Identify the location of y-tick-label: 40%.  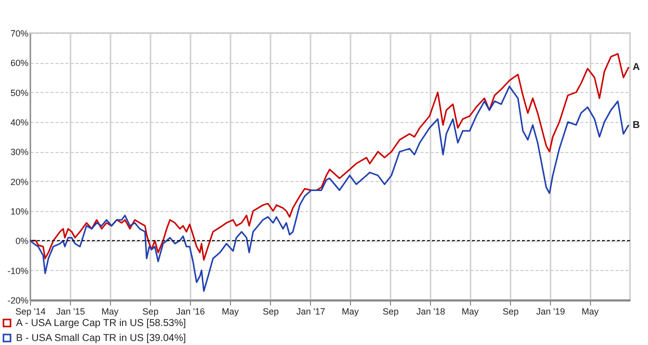
(19, 123).